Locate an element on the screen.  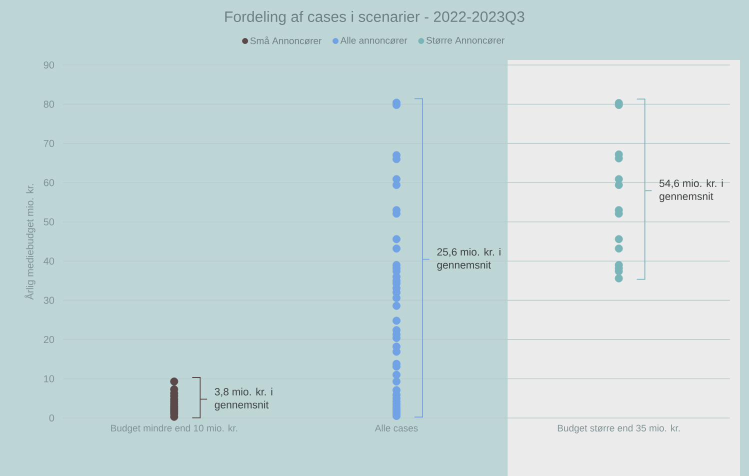
y-tick-label: 20 is located at coordinates (49, 340).